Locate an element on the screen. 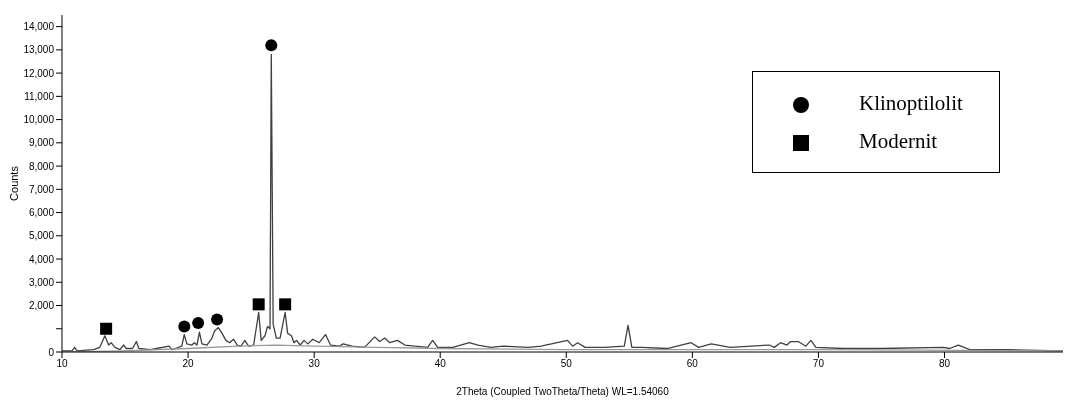 The height and width of the screenshot is (407, 1073). y-tick-label: 6,000 is located at coordinates (41, 213).